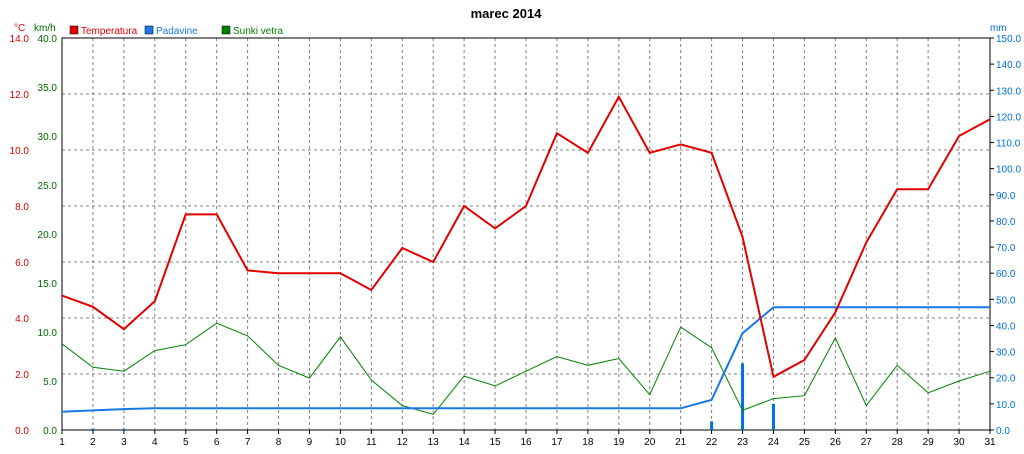 Image resolution: width=1024 pixels, height=454 pixels. I want to click on day-tick-label: 19, so click(619, 442).